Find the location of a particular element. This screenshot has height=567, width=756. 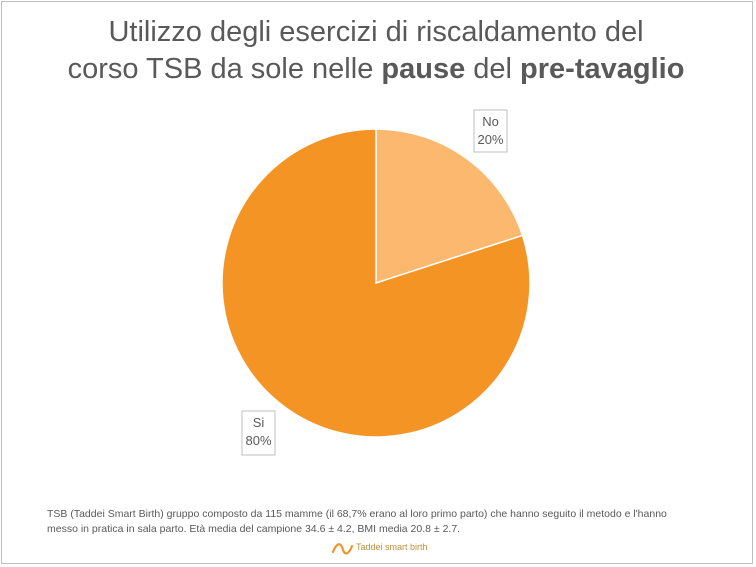

data-label-si: Si 80% is located at coordinates (258, 433).